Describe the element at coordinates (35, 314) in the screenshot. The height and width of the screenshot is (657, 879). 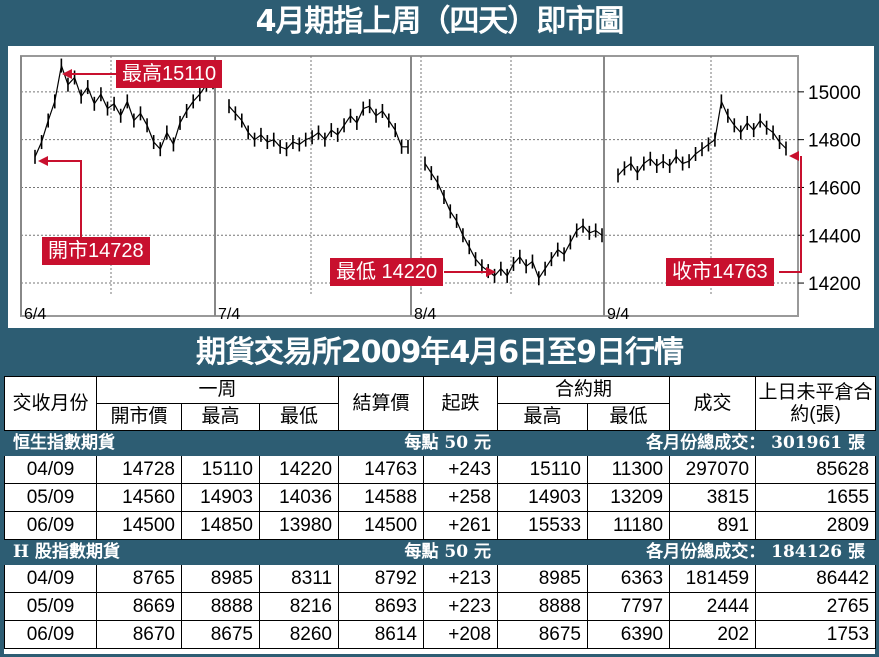
I see `day-label: 6/4` at that location.